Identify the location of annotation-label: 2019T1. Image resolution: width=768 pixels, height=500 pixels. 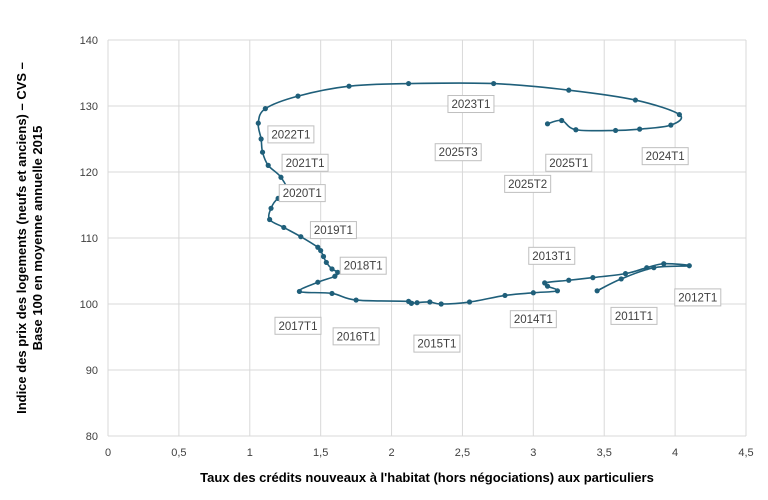
(333, 231).